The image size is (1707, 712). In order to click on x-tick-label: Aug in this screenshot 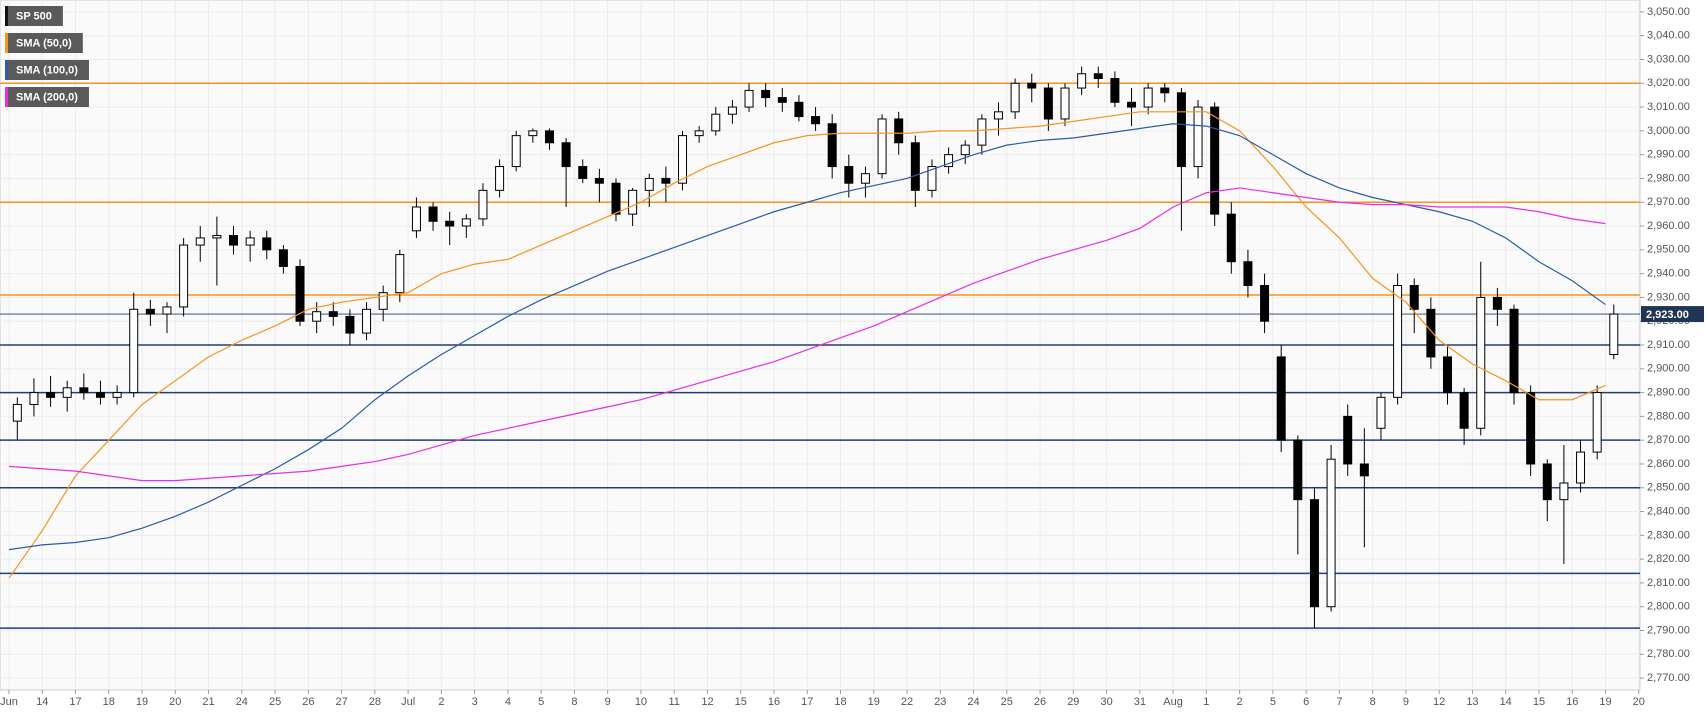, I will do `click(1173, 702)`.